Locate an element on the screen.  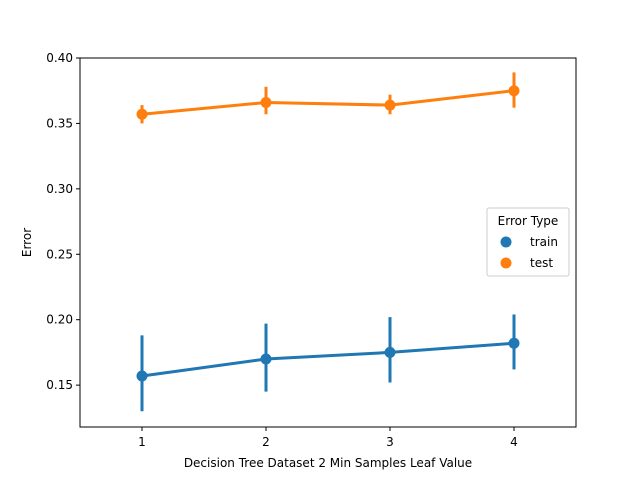
series-train is located at coordinates (328, 363).